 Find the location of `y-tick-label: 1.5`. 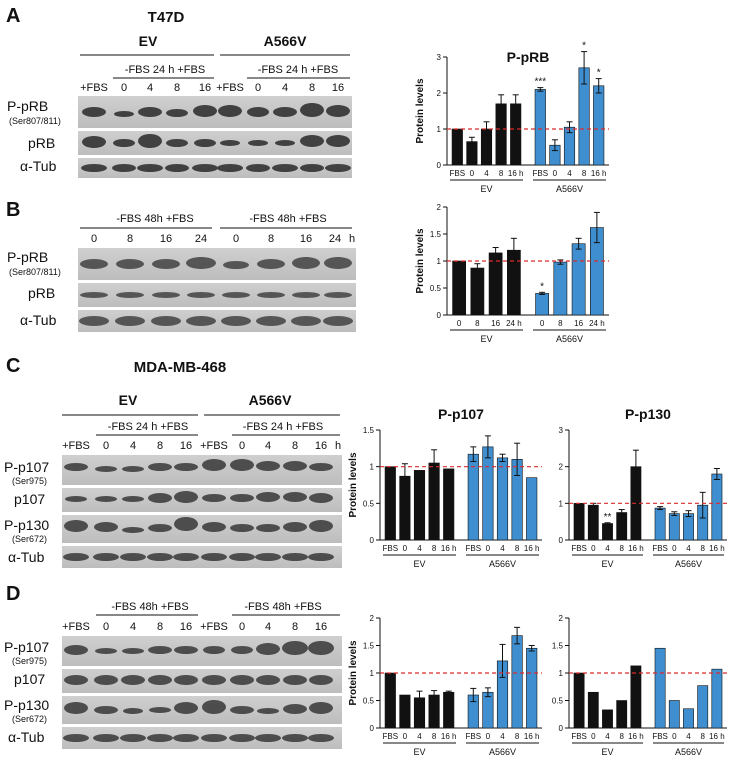

y-tick-label: 1.5 is located at coordinates (436, 234).